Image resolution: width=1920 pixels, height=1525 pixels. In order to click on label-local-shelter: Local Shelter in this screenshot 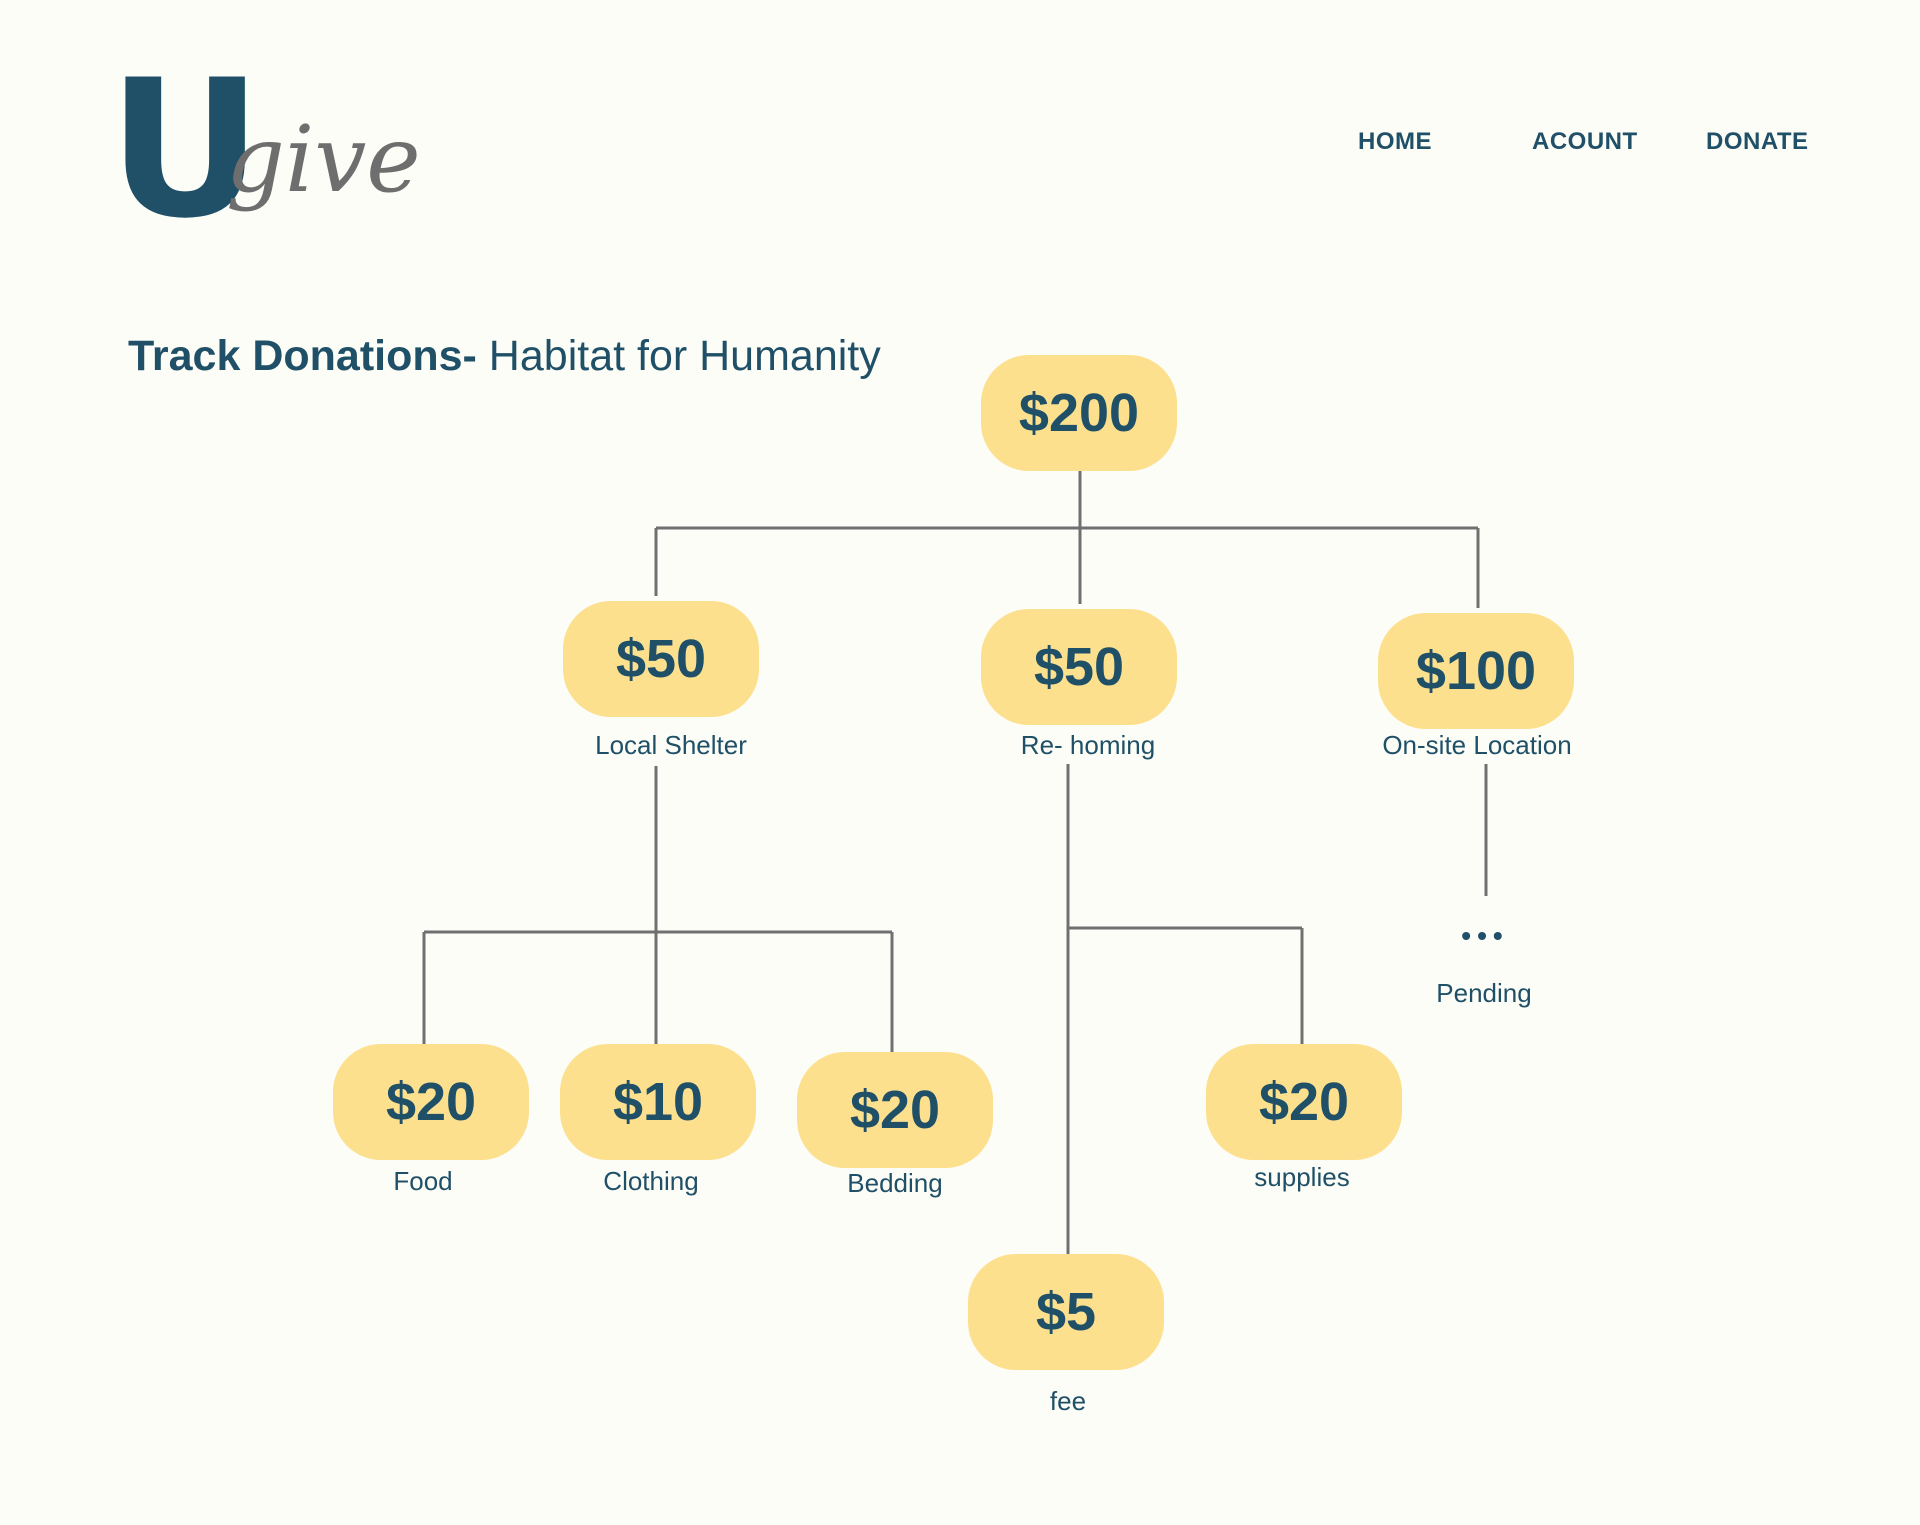, I will do `click(671, 745)`.